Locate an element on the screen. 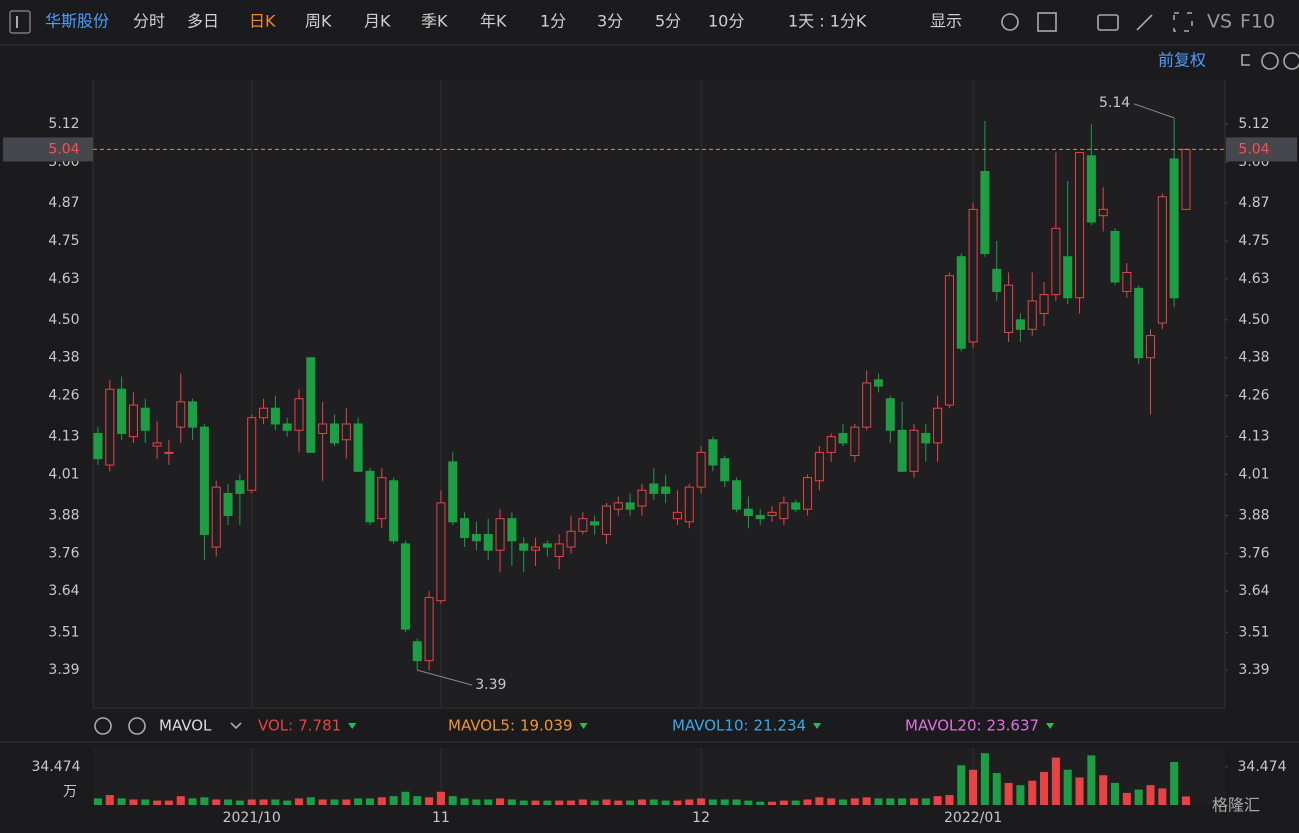 This screenshot has width=1299, height=833. indicator-settings is located at coordinates (103, 726).